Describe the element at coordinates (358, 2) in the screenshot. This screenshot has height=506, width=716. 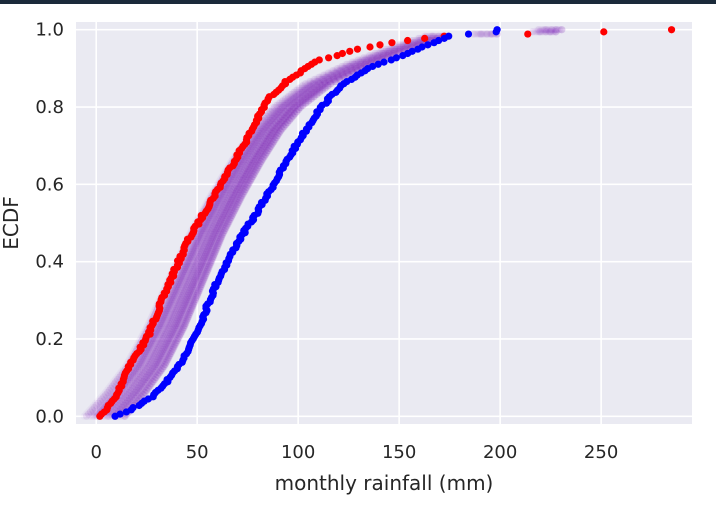
I see `window-top-bar` at that location.